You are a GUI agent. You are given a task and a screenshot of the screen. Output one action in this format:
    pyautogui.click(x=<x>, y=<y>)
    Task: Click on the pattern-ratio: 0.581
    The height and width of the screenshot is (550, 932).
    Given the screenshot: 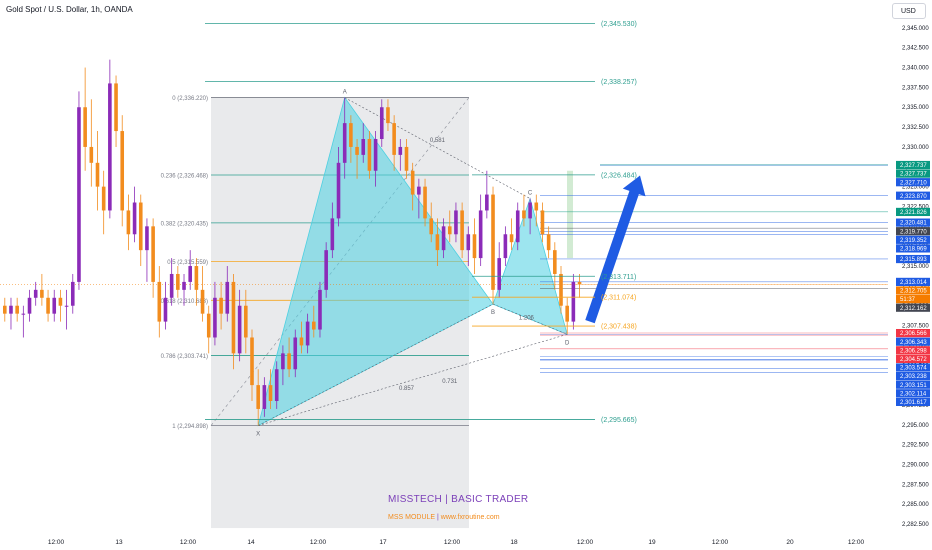 What is the action you would take?
    pyautogui.click(x=438, y=141)
    